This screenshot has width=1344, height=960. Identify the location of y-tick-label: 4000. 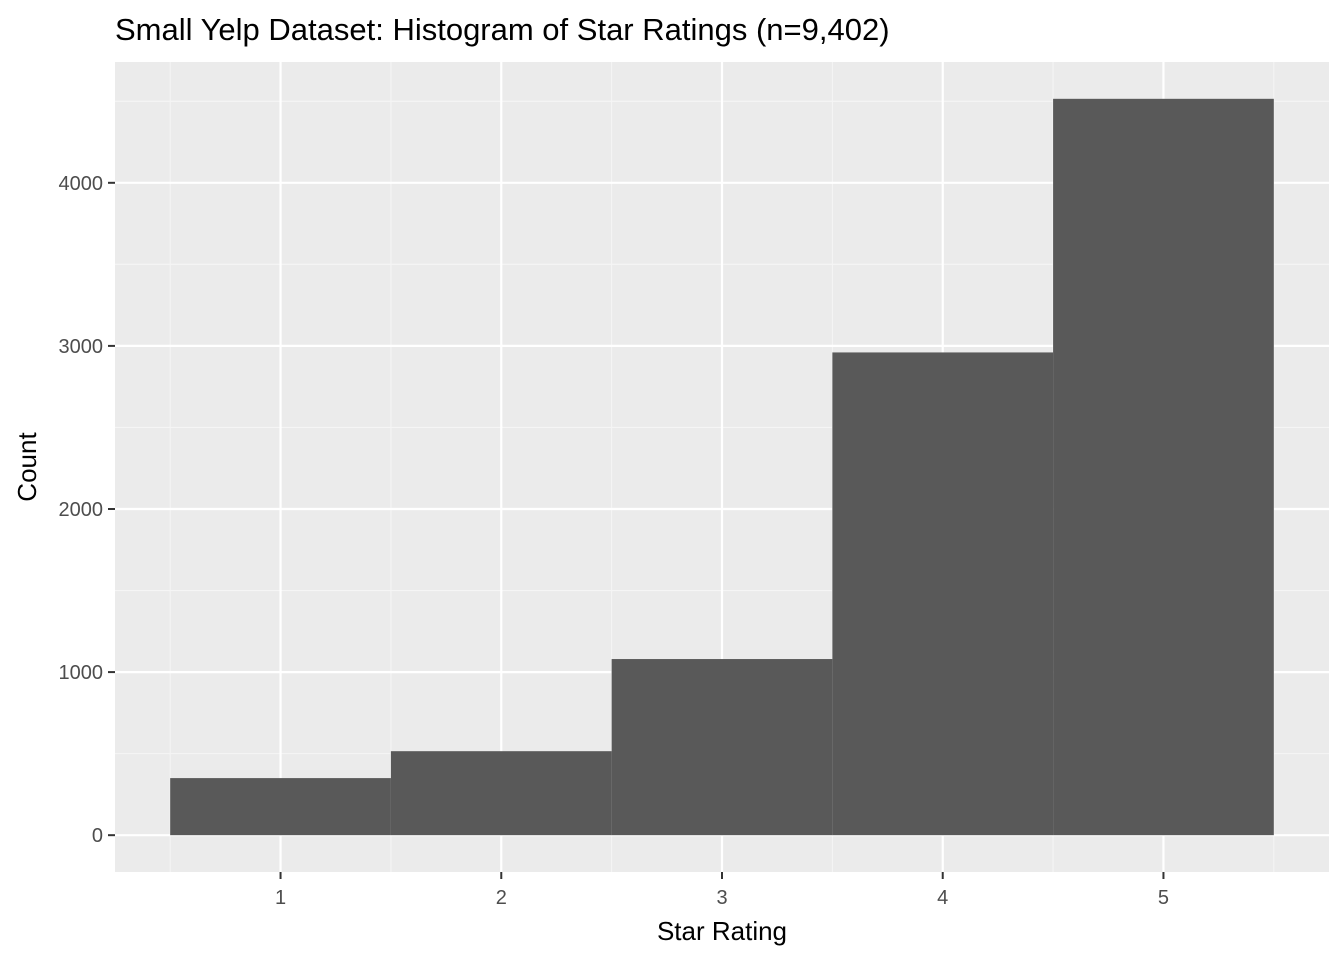
(81, 184).